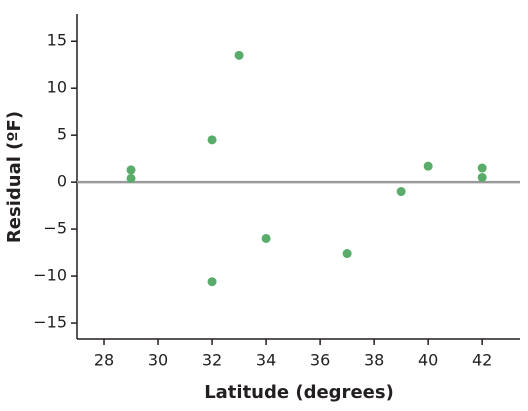 The width and height of the screenshot is (528, 411). Describe the element at coordinates (428, 360) in the screenshot. I see `x-tick-label: 40` at that location.